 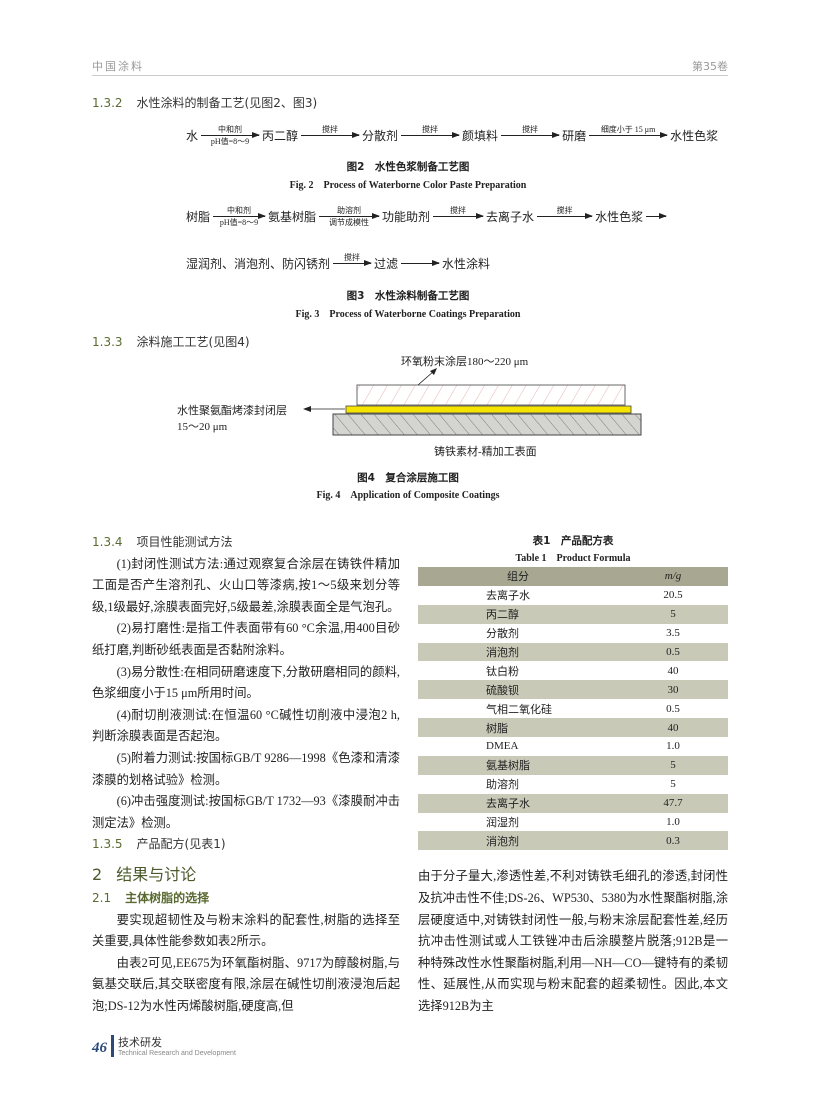 What do you see at coordinates (292, 217) in the screenshot?
I see `flow-node: 氨基树脂` at bounding box center [292, 217].